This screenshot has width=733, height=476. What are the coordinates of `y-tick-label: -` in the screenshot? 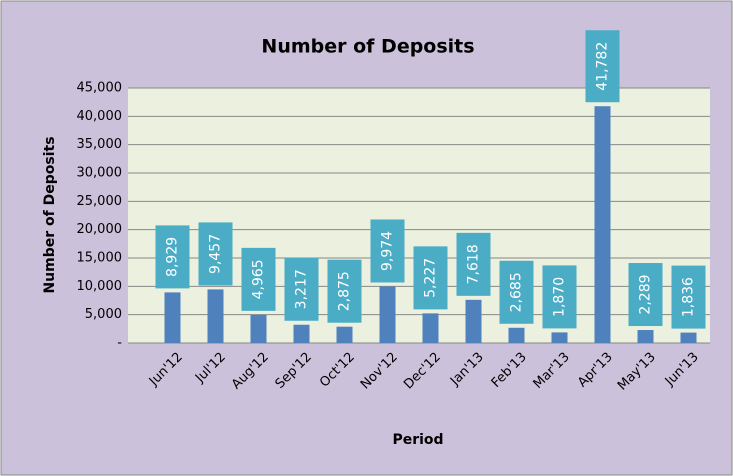 It's located at (119, 343).